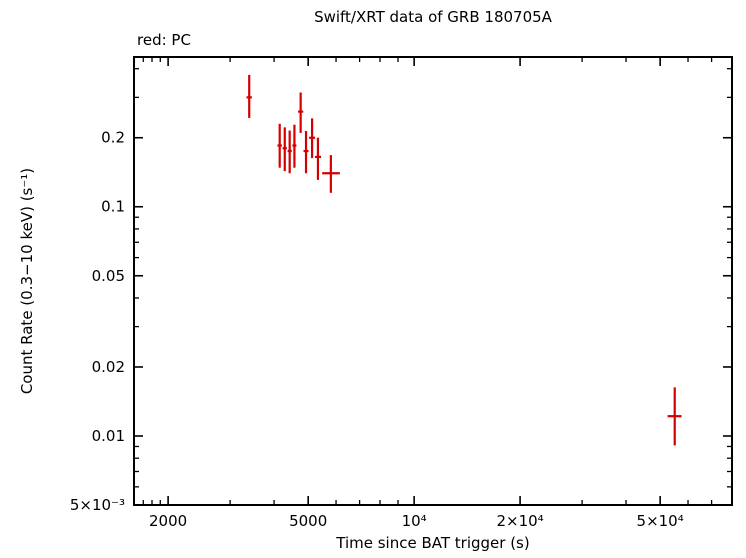  Describe the element at coordinates (97, 505) in the screenshot. I see `y-tick-label: 5×10⁻³` at that location.